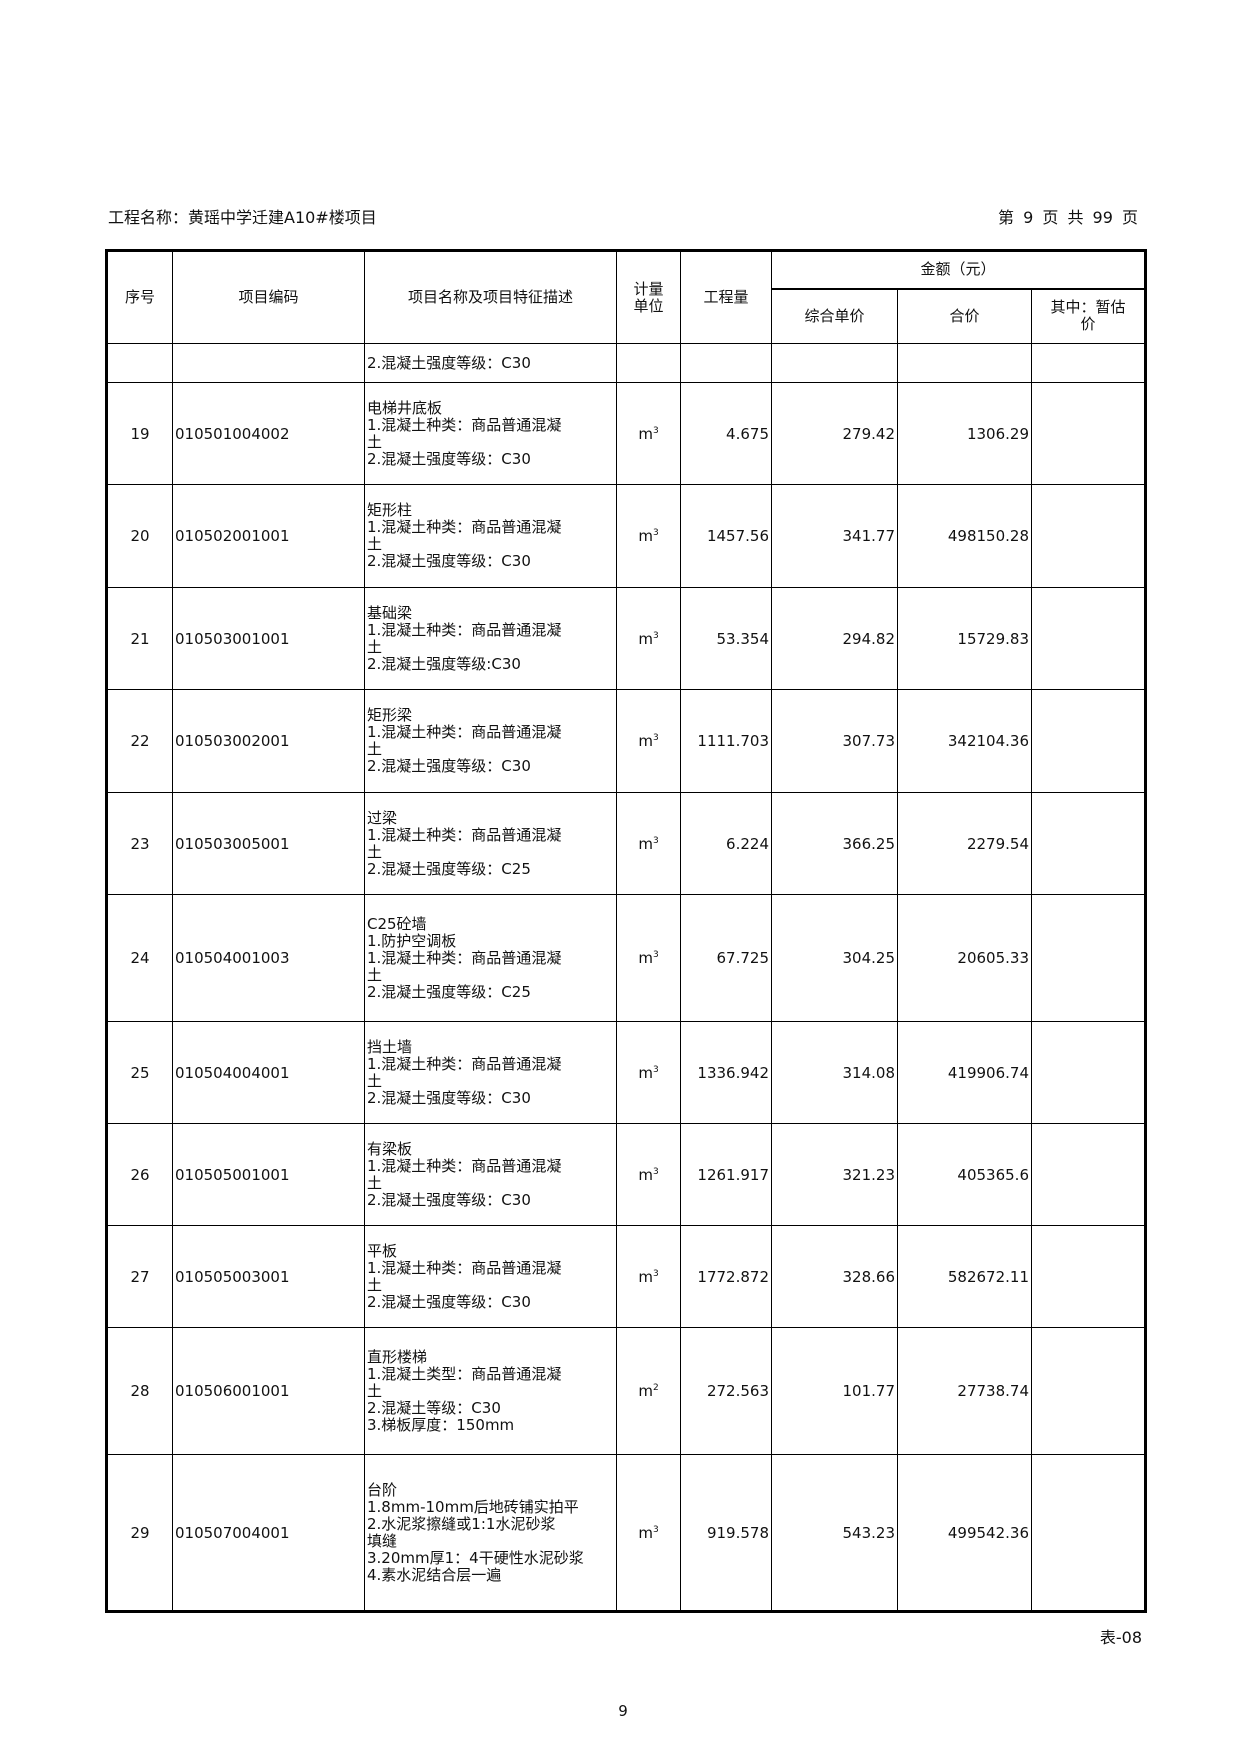  I want to click on code-cell: 010505001001, so click(268, 1174).